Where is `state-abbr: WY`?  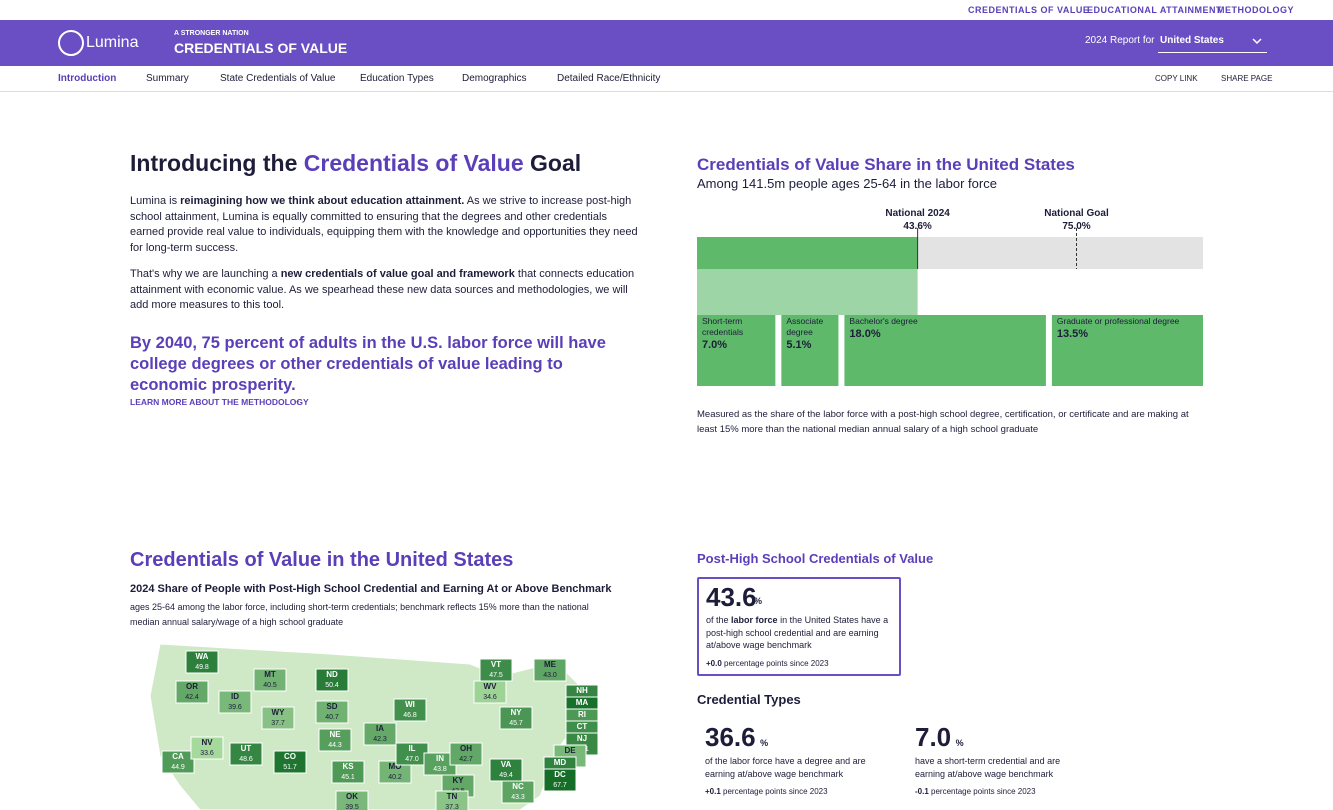 state-abbr: WY is located at coordinates (279, 712).